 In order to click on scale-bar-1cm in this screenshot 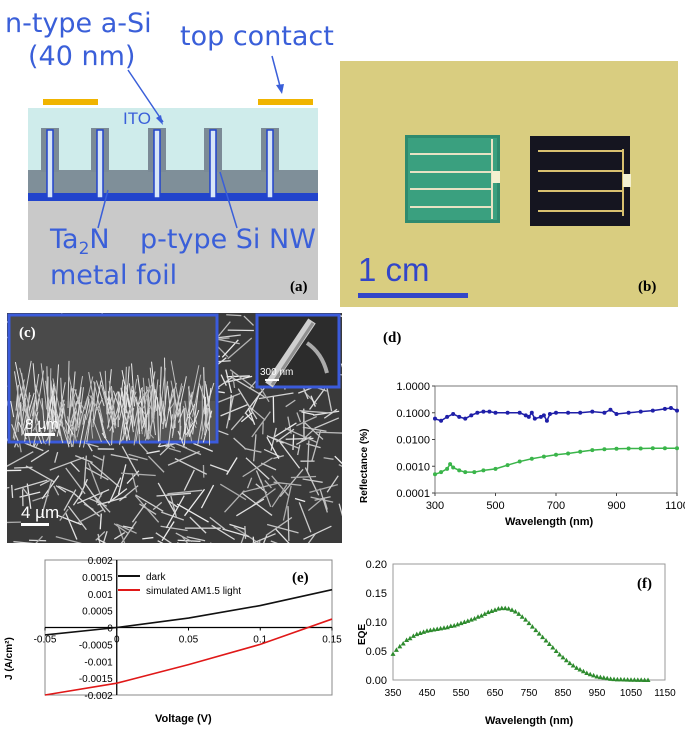, I will do `click(413, 295)`.